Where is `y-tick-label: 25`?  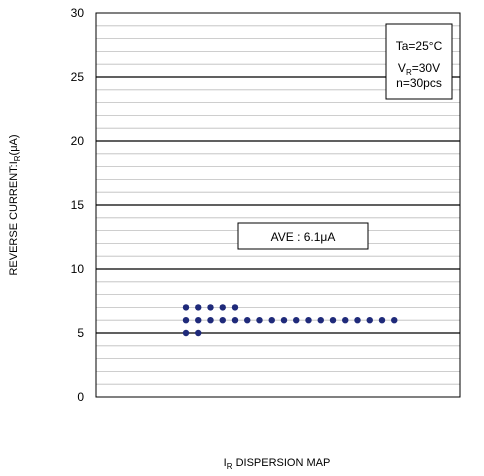 y-tick-label: 25 is located at coordinates (78, 77).